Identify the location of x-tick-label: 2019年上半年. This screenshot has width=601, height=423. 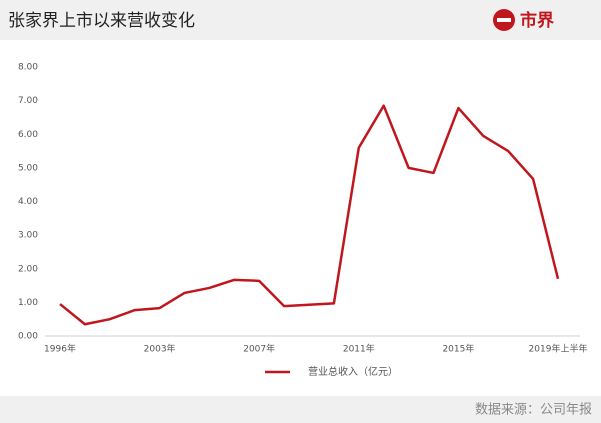
(558, 349).